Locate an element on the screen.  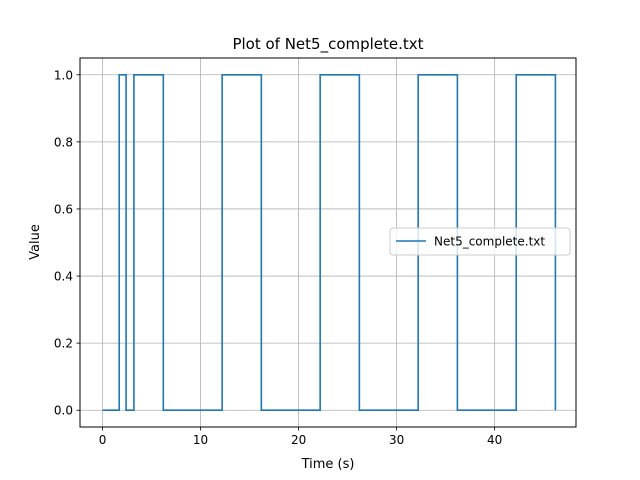
x-tick-label: 10 is located at coordinates (200, 440).